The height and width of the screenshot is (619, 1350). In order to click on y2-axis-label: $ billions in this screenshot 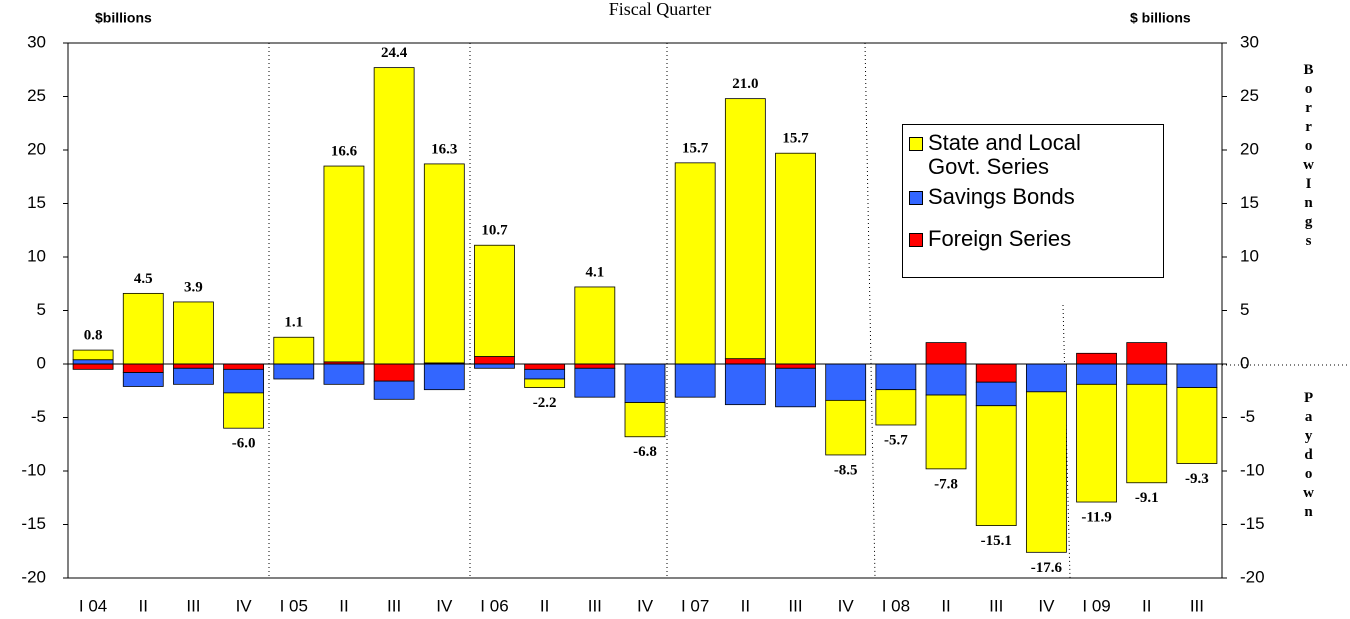, I will do `click(1160, 18)`.